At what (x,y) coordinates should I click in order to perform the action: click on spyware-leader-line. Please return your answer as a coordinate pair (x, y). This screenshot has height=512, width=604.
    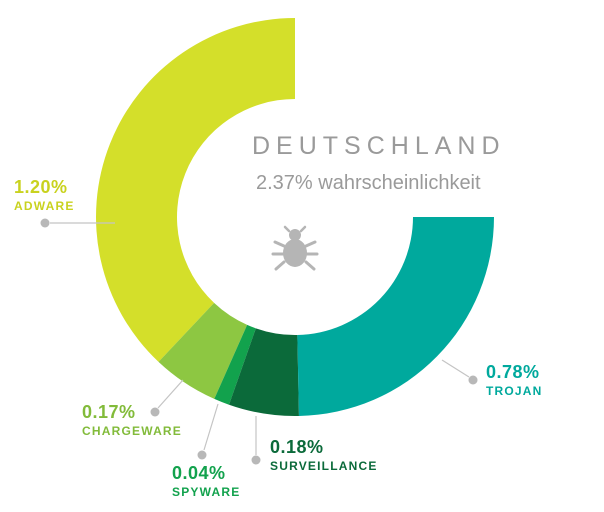
    Looking at the image, I should click on (211, 427).